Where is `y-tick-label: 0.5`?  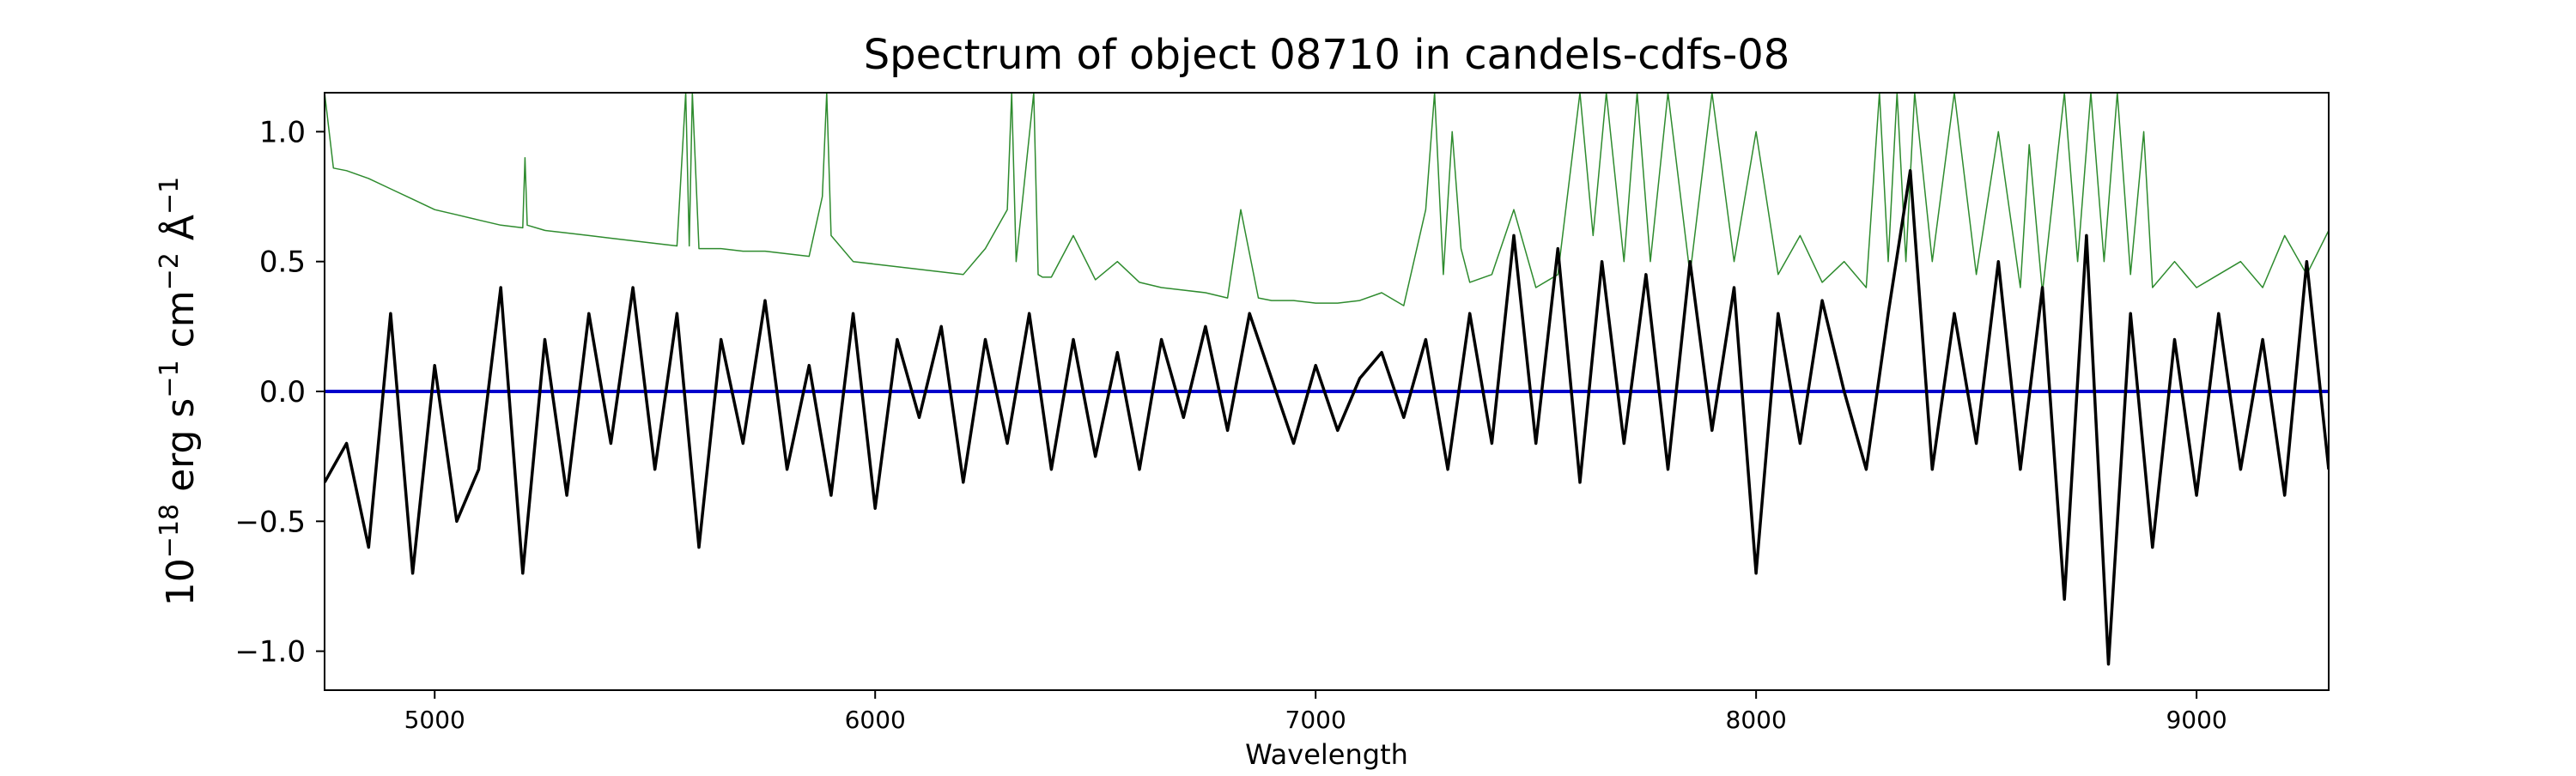
y-tick-label: 0.5 is located at coordinates (282, 263).